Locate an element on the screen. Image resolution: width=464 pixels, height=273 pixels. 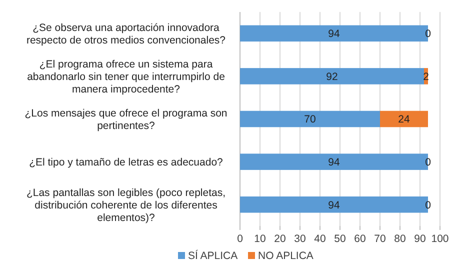
x-tick-label: 20 is located at coordinates (280, 239).